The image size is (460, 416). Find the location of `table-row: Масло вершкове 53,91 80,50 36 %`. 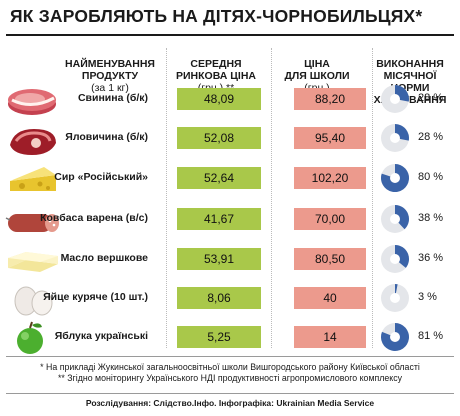

table-row: Масло вершкове 53,91 80,50 36 % is located at coordinates (230, 261).